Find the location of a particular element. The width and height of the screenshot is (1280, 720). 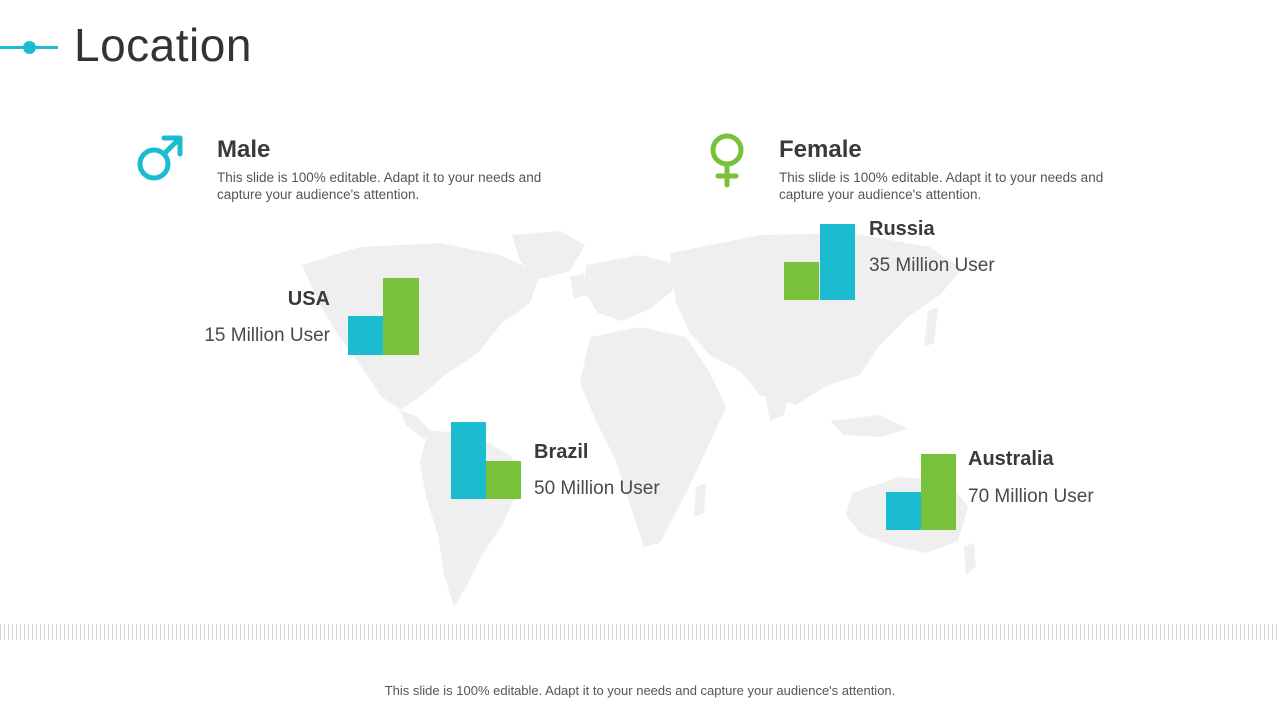

brazil-label: Brazil is located at coordinates (561, 452).